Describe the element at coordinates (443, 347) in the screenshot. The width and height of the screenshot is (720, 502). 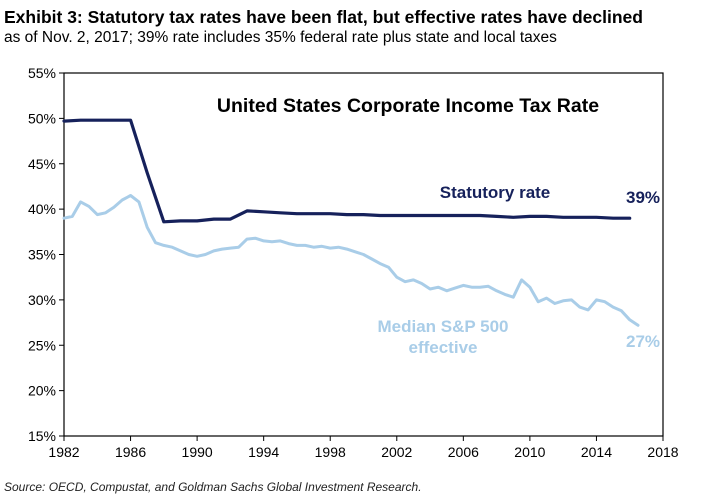
I see `effective-series-label-line2: effective` at that location.